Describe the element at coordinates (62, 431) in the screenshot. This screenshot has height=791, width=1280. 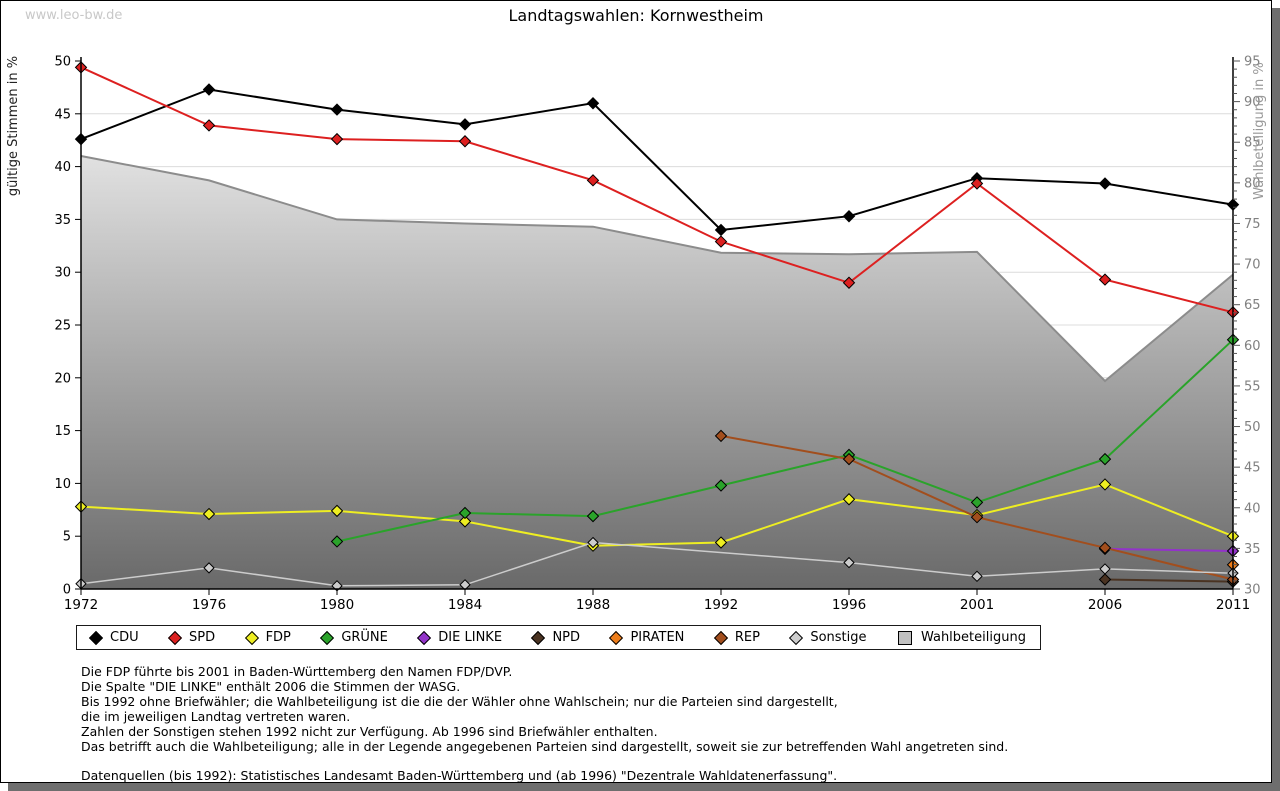
I see `svg-text: 15` at that location.